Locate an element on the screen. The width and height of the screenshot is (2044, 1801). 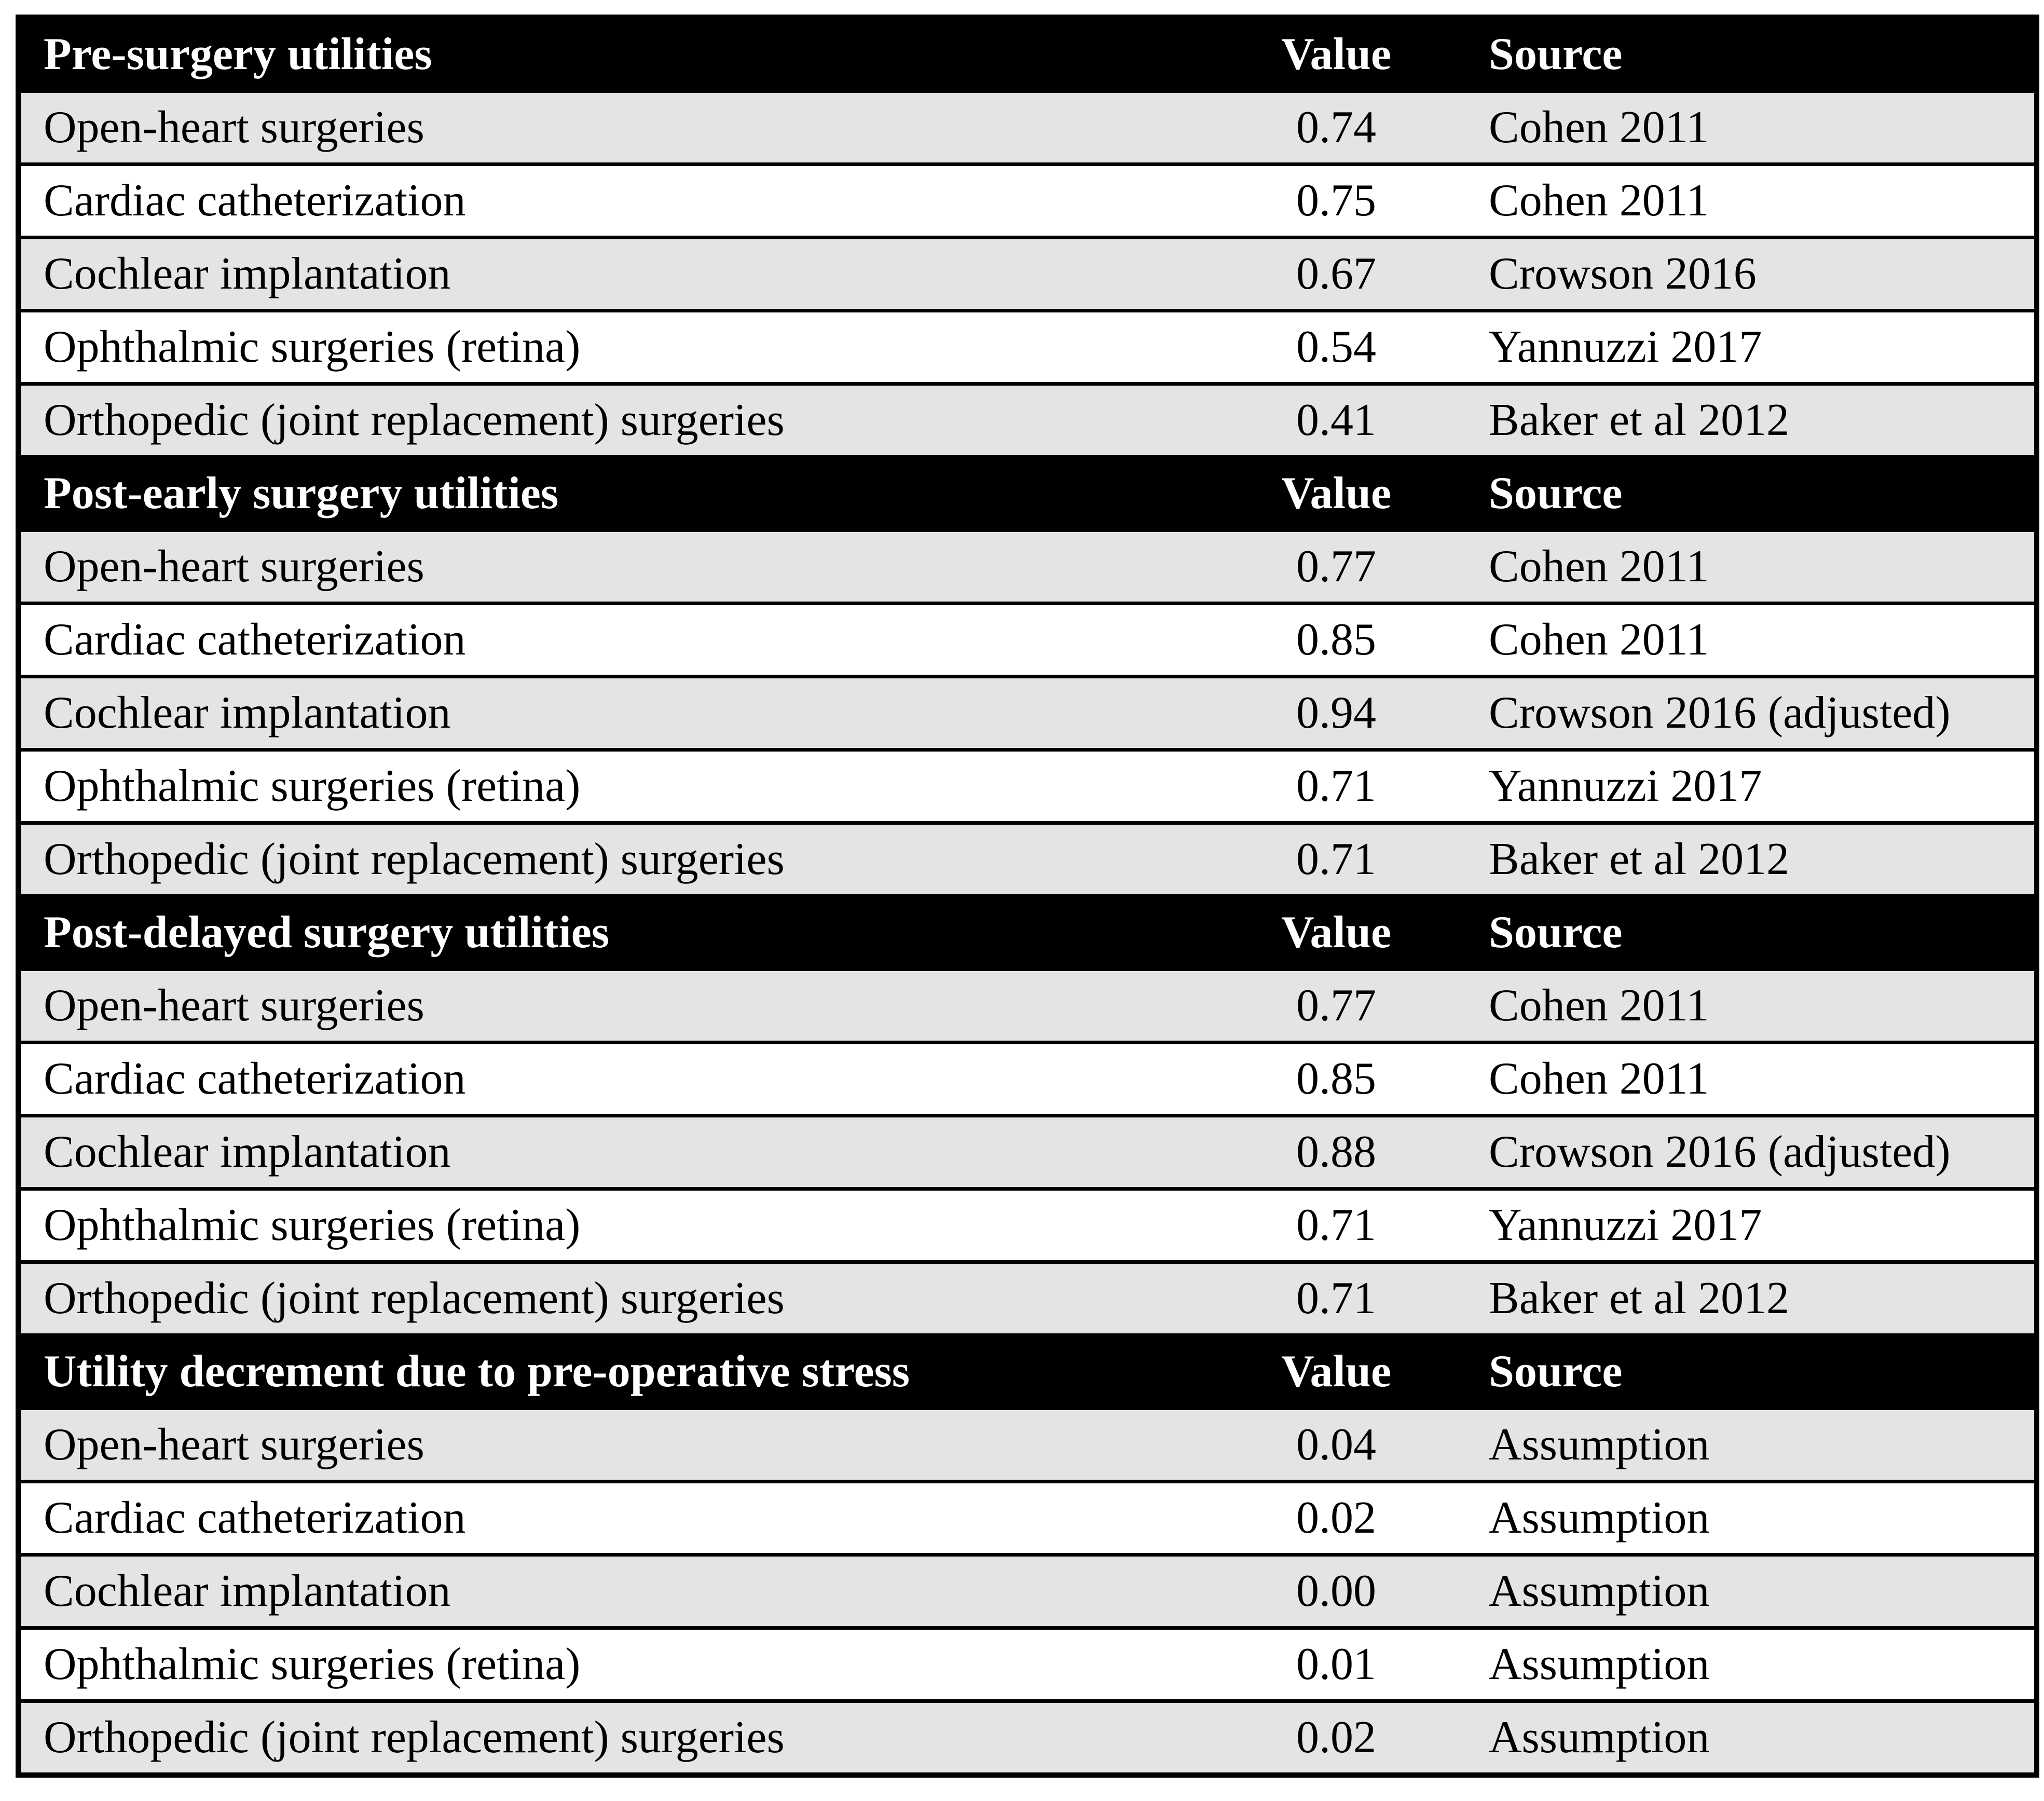
section-header-row: Pre-surgery utilities Value Source is located at coordinates (1028, 54).